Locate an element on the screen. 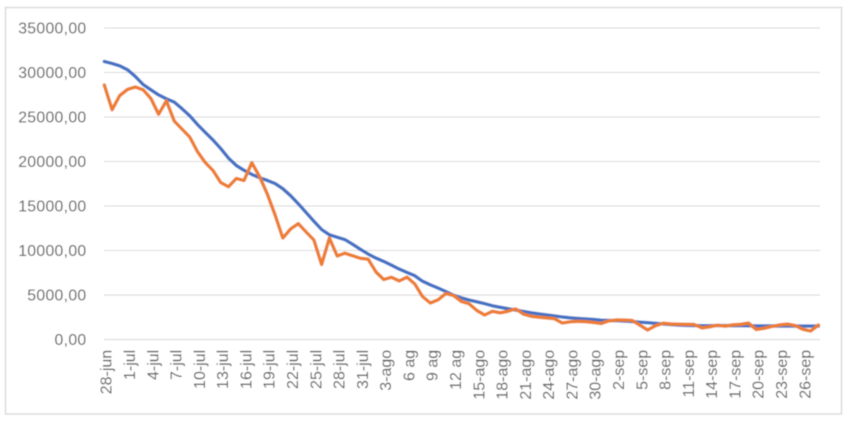 The height and width of the screenshot is (433, 853). svg-text: 17-sep is located at coordinates (735, 374).